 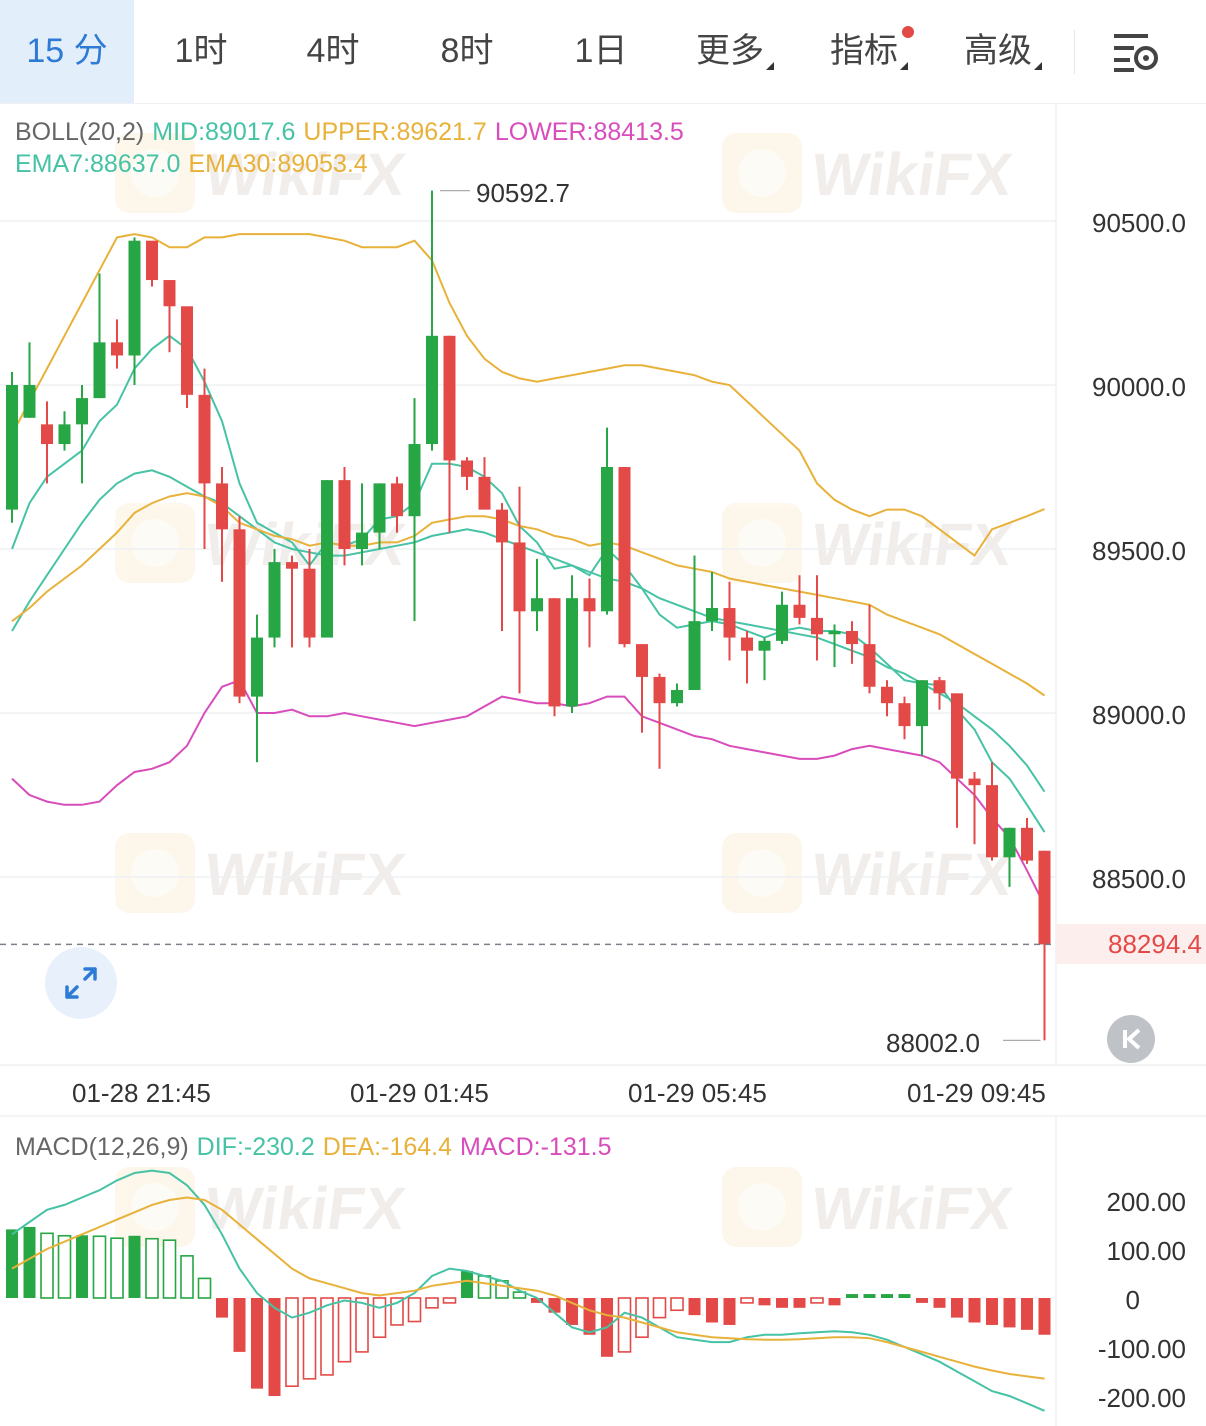 I want to click on y-tick-label: 89000.0, so click(x=1139, y=715).